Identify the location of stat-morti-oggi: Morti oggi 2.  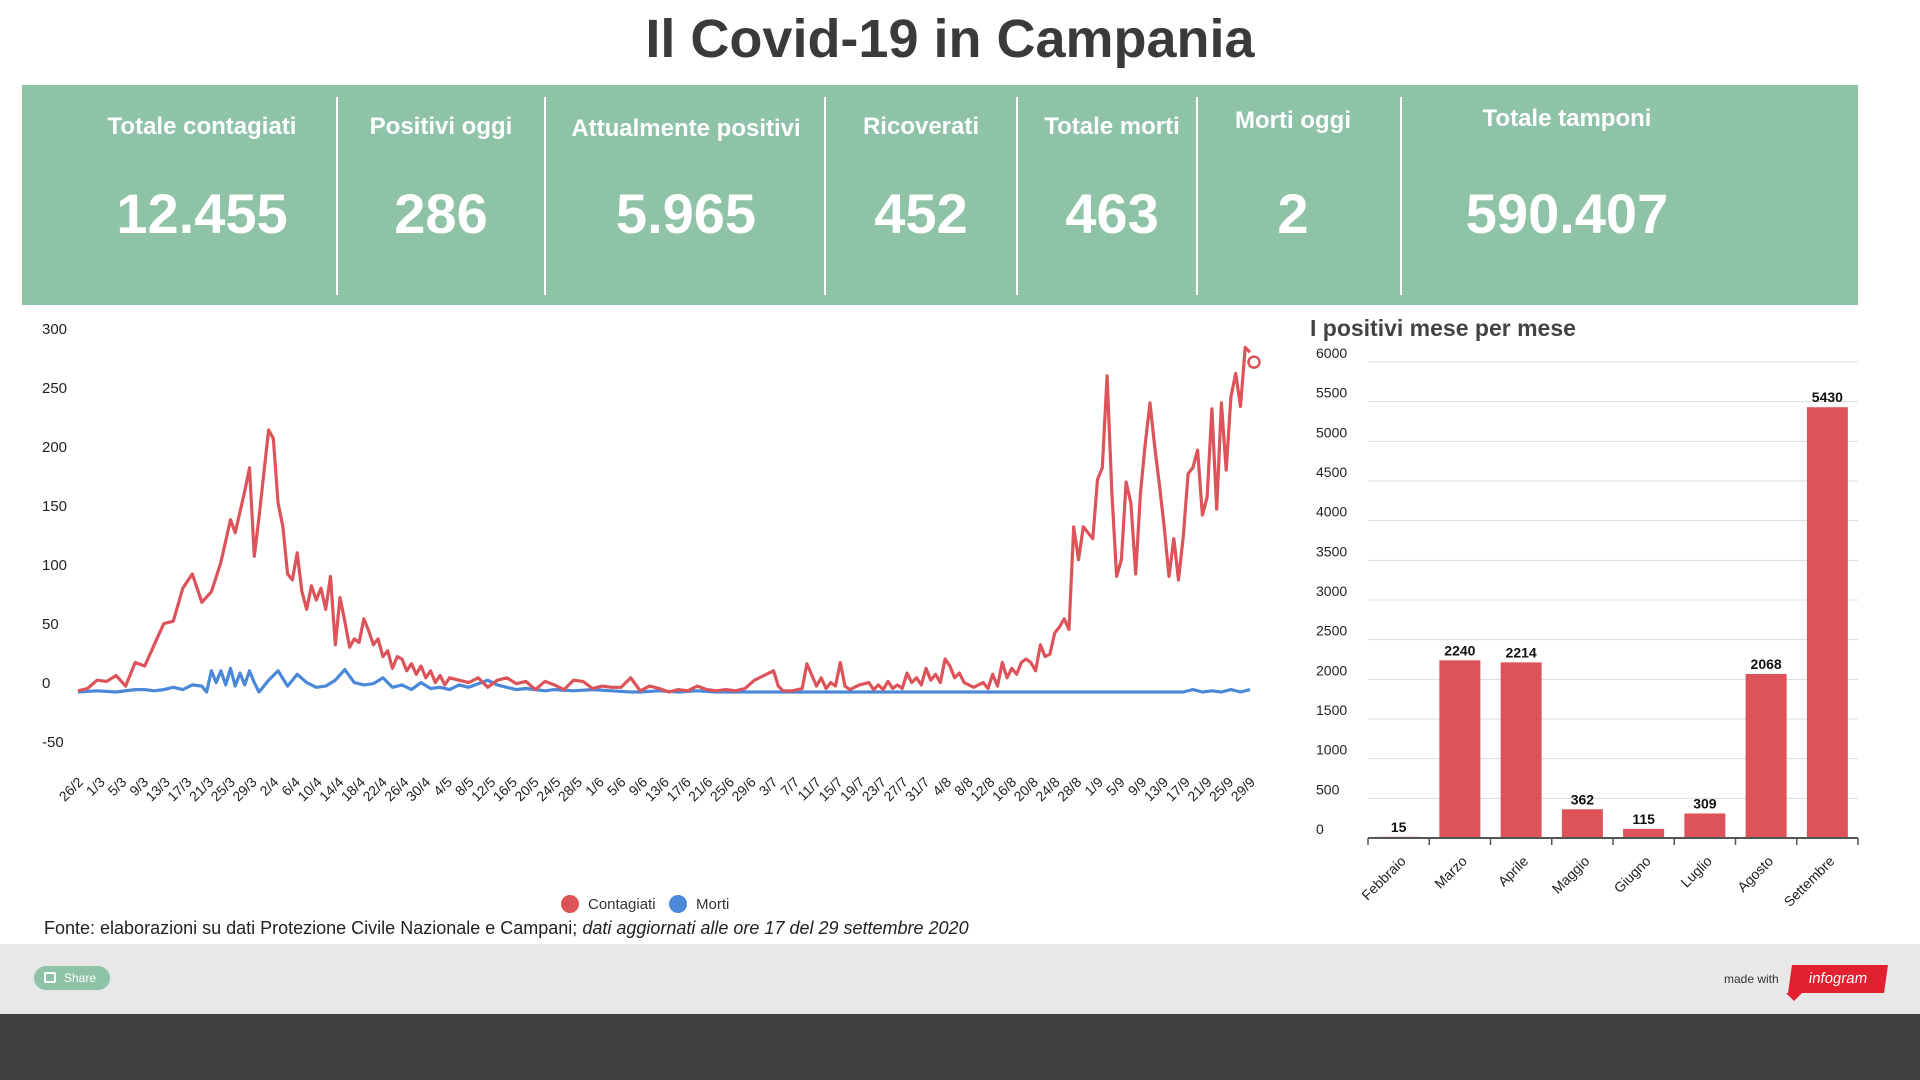
(1293, 195).